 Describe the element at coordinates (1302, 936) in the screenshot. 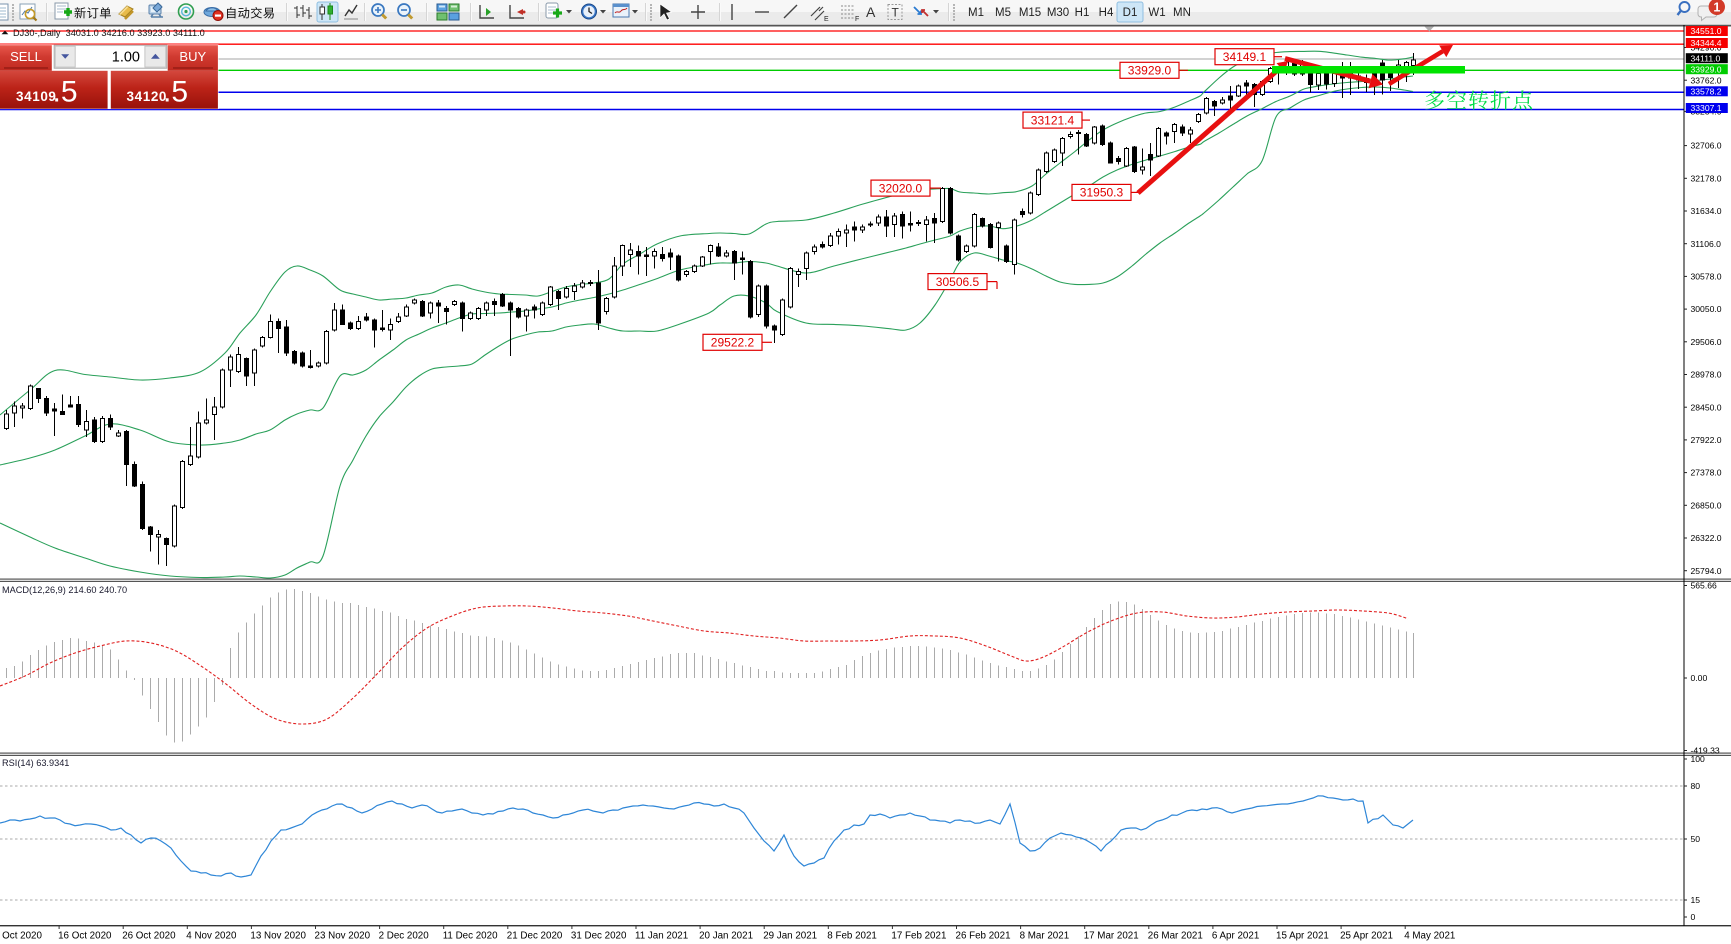

I see `svg-text: 15 Apr 2021` at that location.